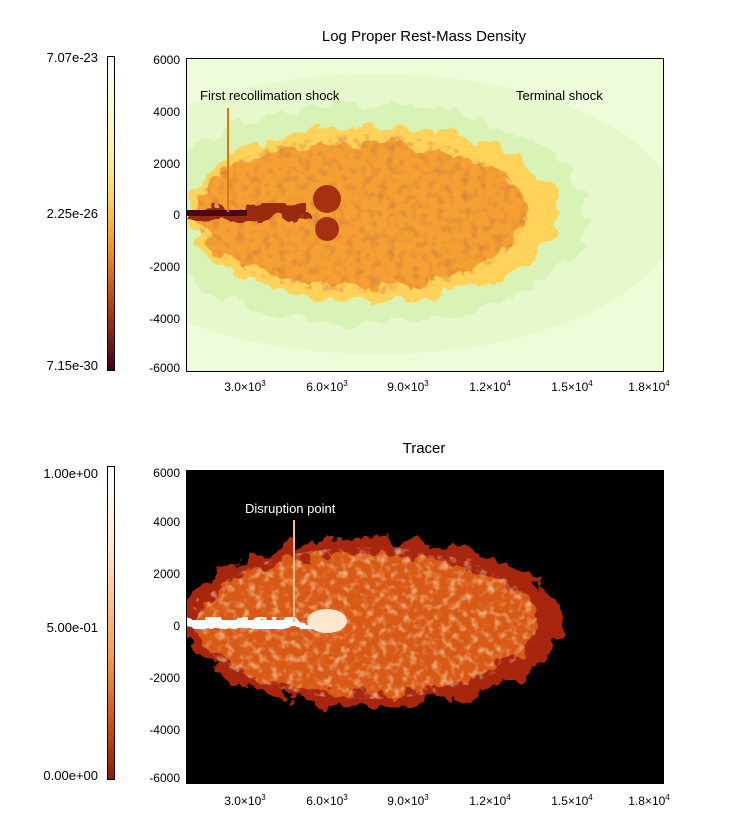 The height and width of the screenshot is (825, 747). I want to click on tracer-xtick: 3.0×10³, so click(245, 801).